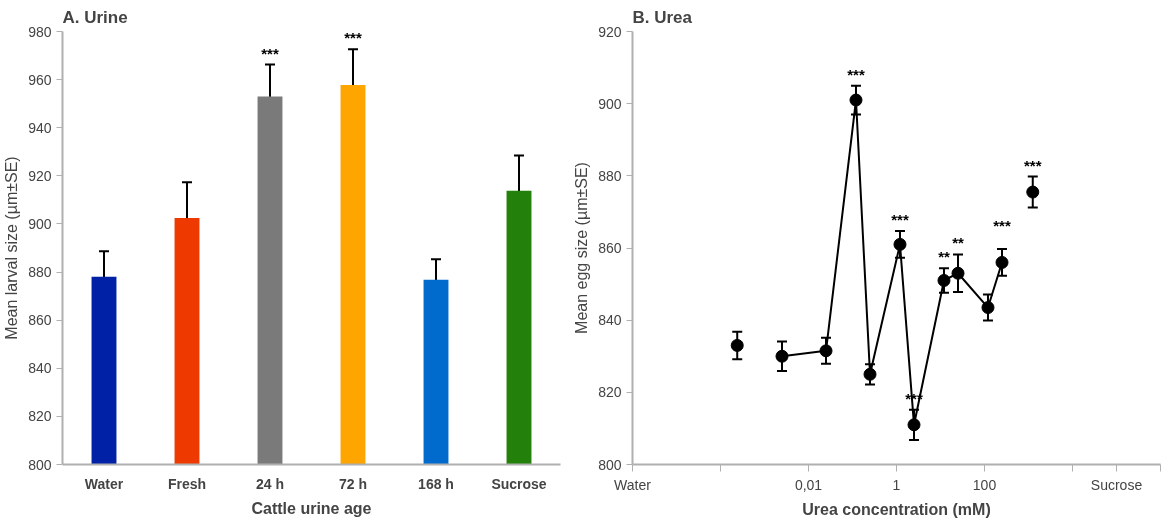  I want to click on x-axis-title: Urea concentration (mM), so click(896, 509).